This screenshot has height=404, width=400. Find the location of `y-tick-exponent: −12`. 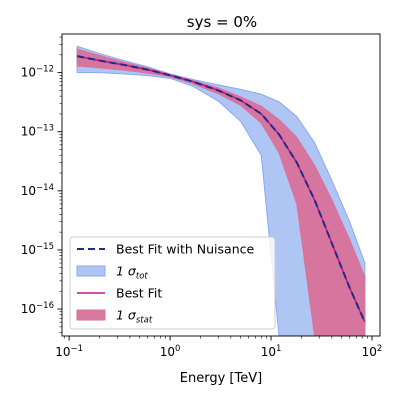

y-tick-exponent: −12 is located at coordinates (45, 70).